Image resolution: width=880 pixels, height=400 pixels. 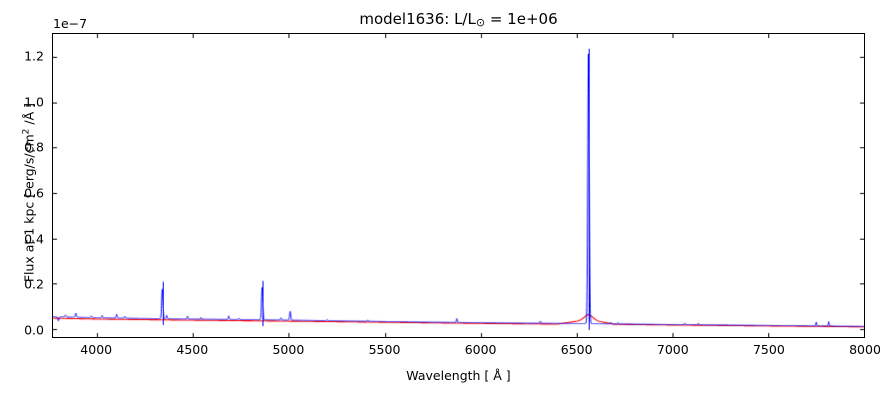 What do you see at coordinates (96, 349) in the screenshot?
I see `x-tick-label: 4000` at bounding box center [96, 349].